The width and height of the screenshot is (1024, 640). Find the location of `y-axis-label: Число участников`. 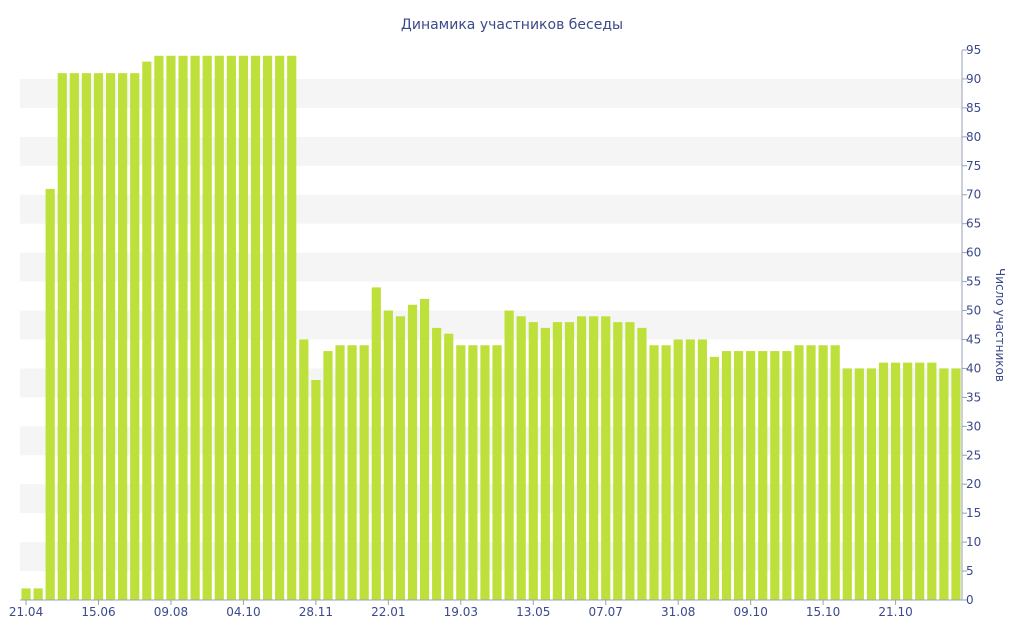

y-axis-label: Число участников is located at coordinates (1000, 325).